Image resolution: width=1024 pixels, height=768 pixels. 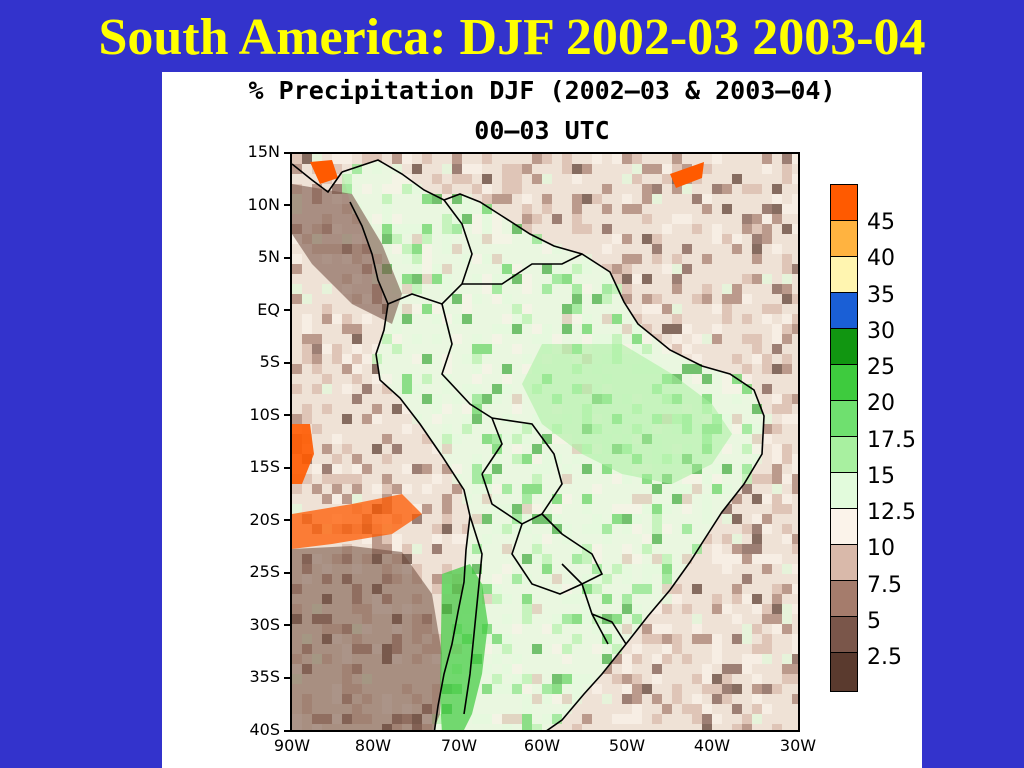 I want to click on lat-label-5n: 5N, so click(x=268, y=256).